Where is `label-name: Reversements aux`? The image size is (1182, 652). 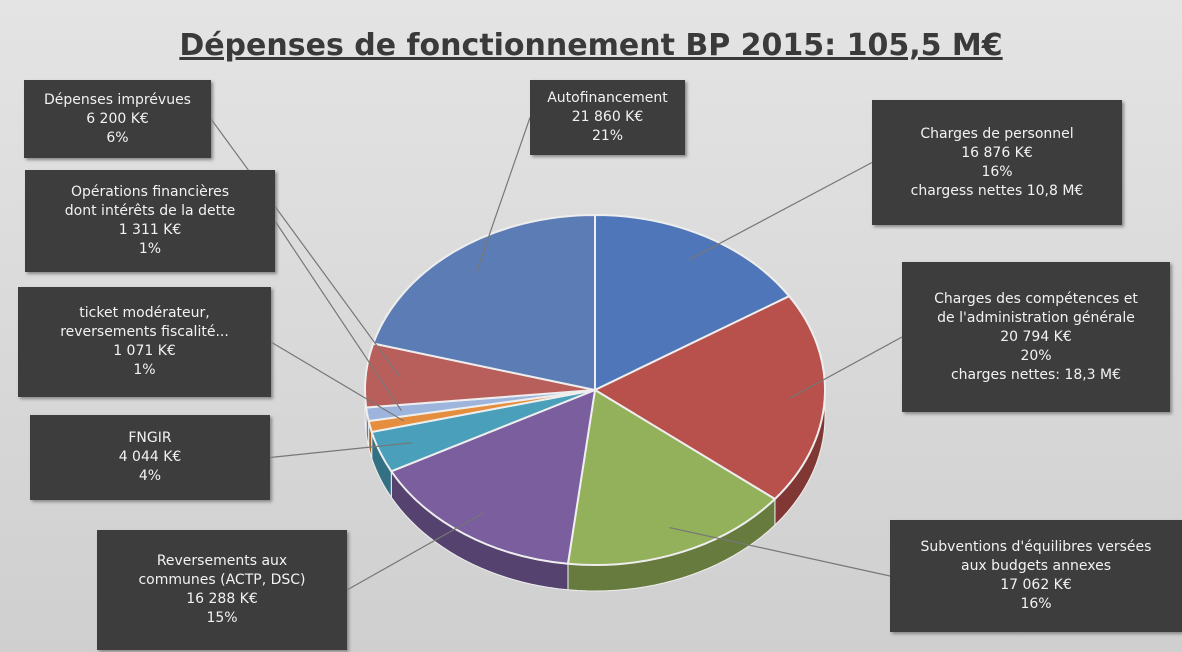
label-name: Reversements aux is located at coordinates (222, 561).